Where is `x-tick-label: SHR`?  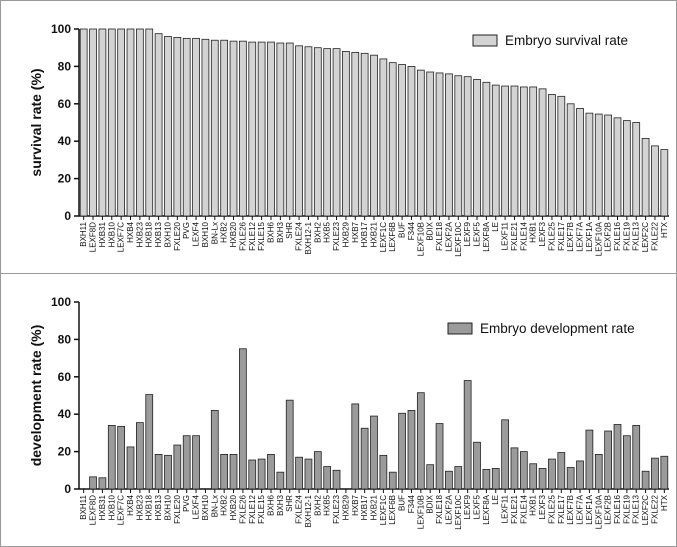 x-tick-label: SHR is located at coordinates (289, 230).